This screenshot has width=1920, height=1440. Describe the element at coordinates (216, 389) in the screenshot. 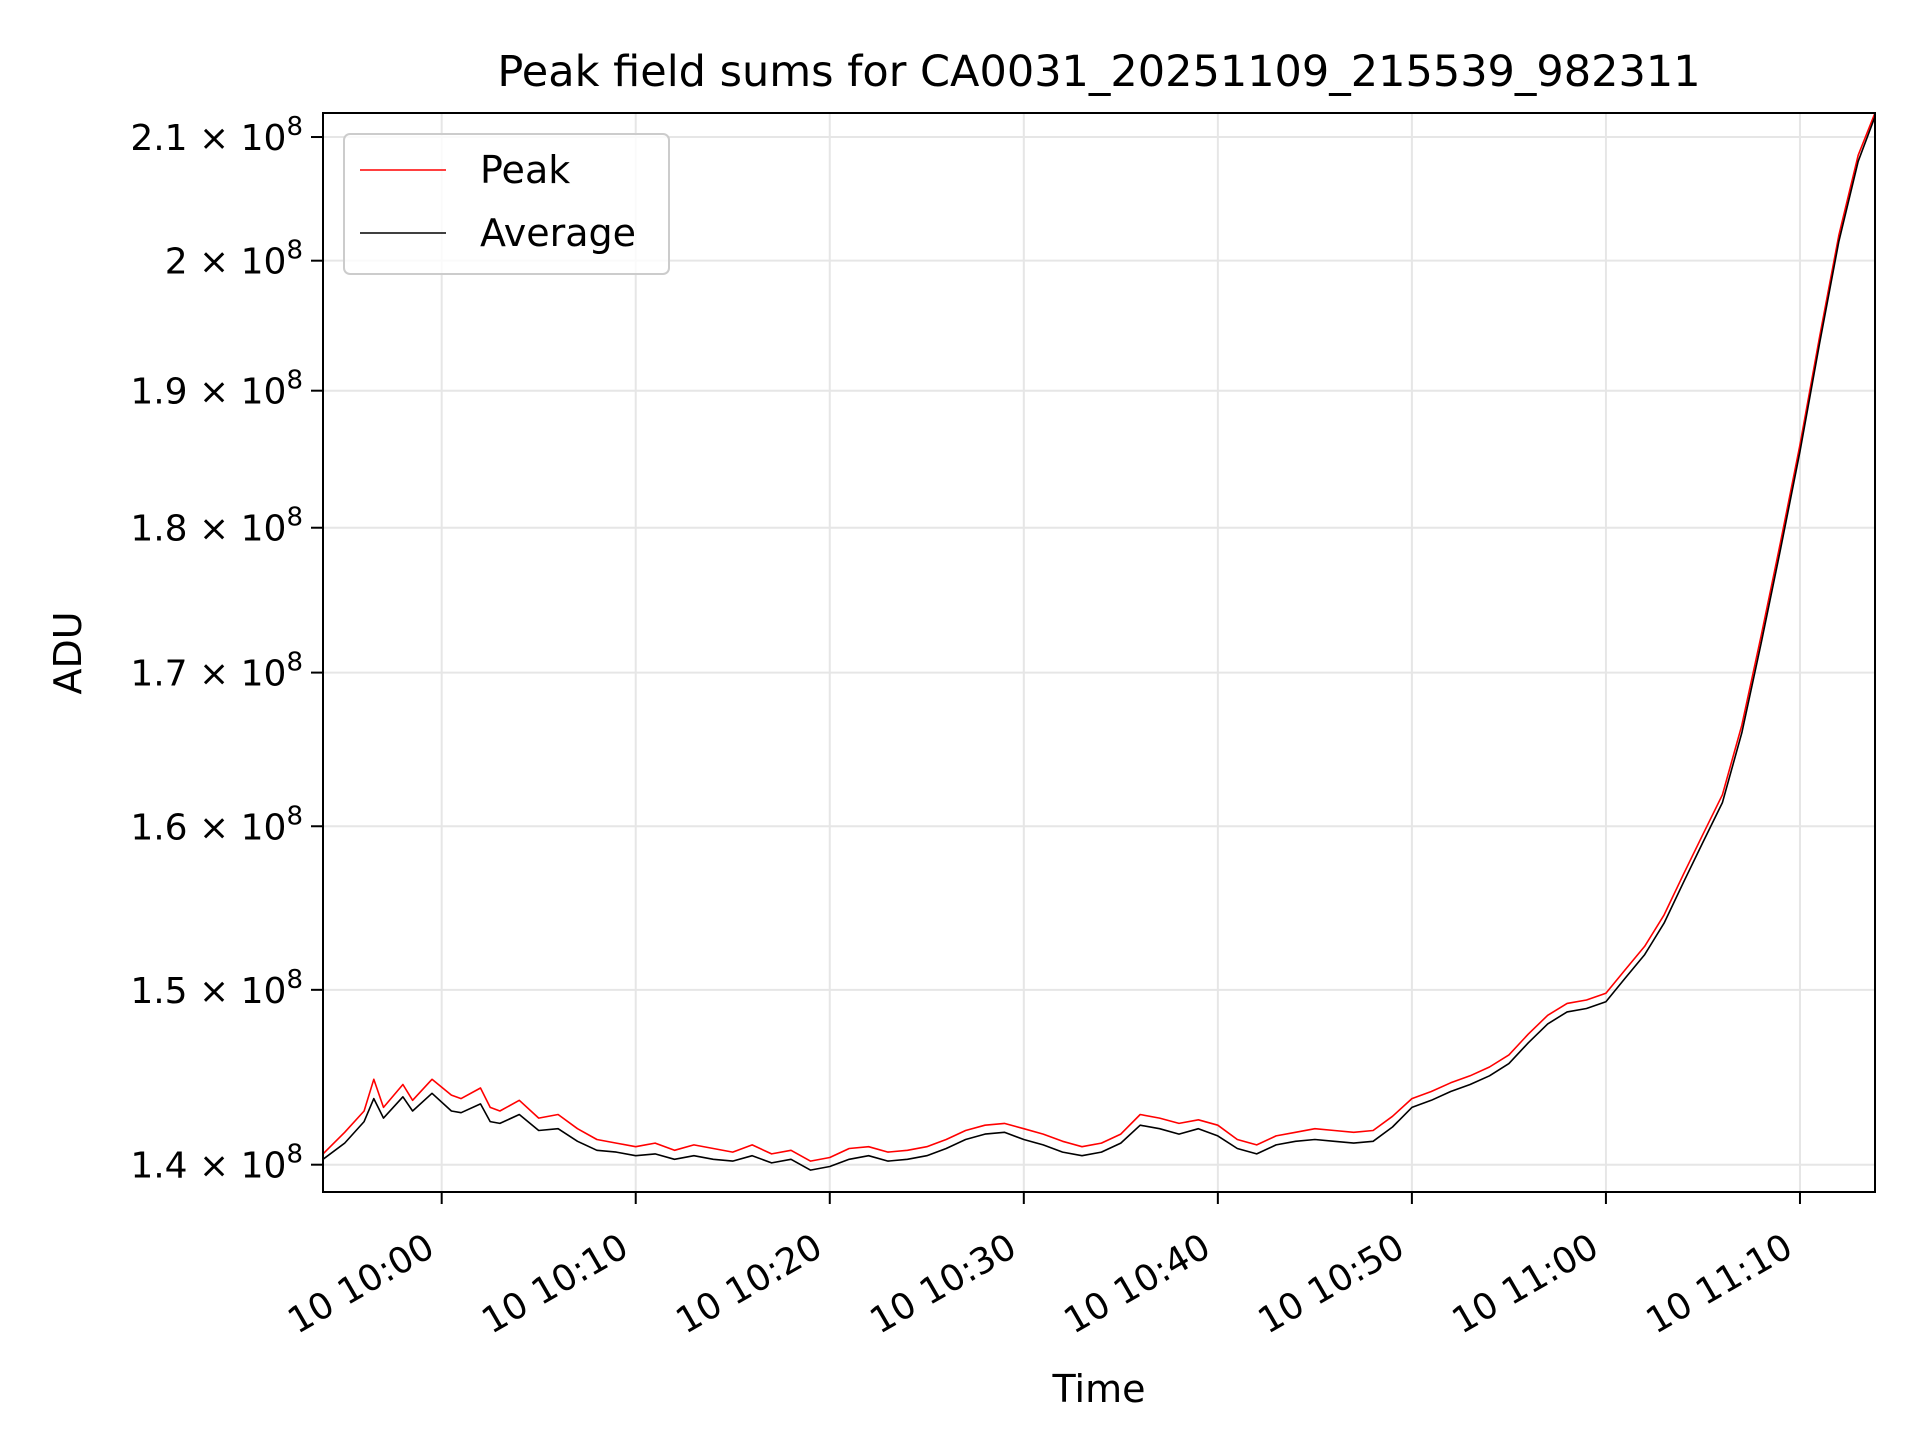

I see `y-tick-label: 1.9 × 108` at that location.